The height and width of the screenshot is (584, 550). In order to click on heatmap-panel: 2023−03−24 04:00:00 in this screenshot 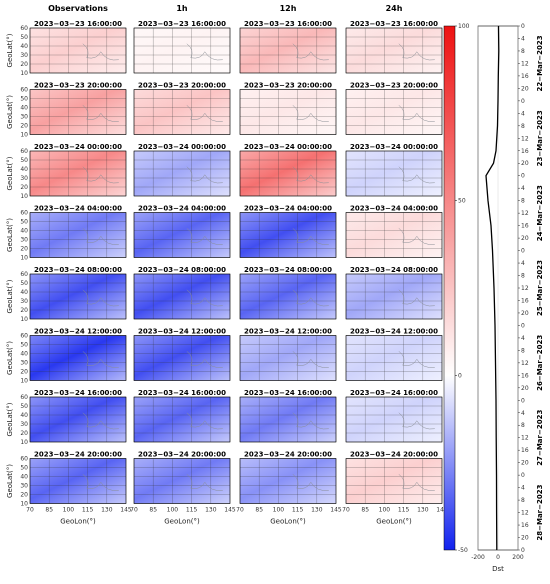, I will do `click(394, 231)`.